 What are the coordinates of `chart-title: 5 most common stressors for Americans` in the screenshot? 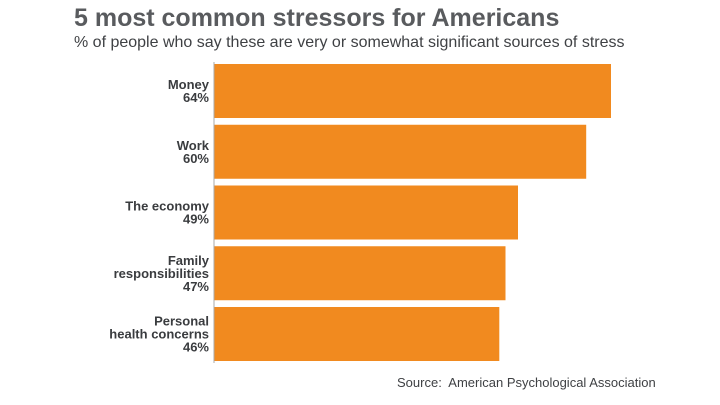 It's located at (317, 18).